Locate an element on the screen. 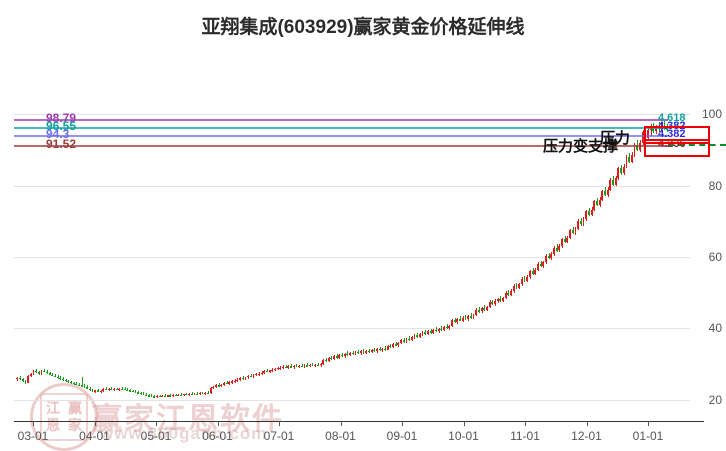 The width and height of the screenshot is (726, 451). ratio-highlight-box is located at coordinates (677, 135).